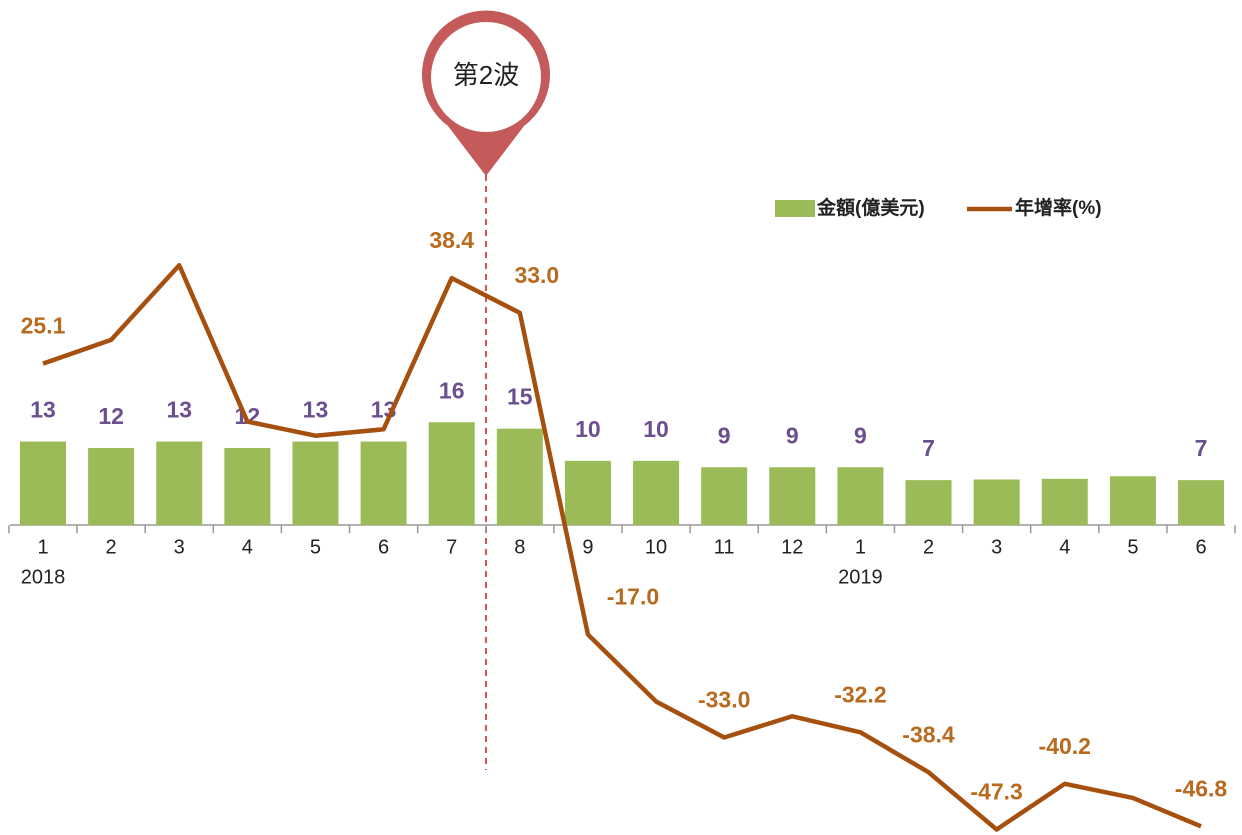 The image size is (1242, 835). I want to click on x-tick-label: 12, so click(792, 547).